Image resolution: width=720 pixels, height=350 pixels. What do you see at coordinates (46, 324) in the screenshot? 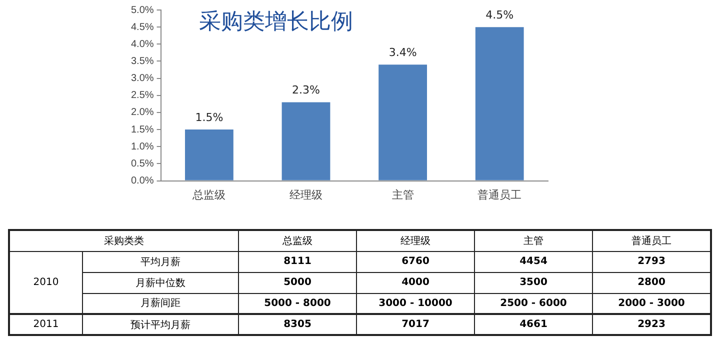
I see `category-label: 2011` at bounding box center [46, 324].